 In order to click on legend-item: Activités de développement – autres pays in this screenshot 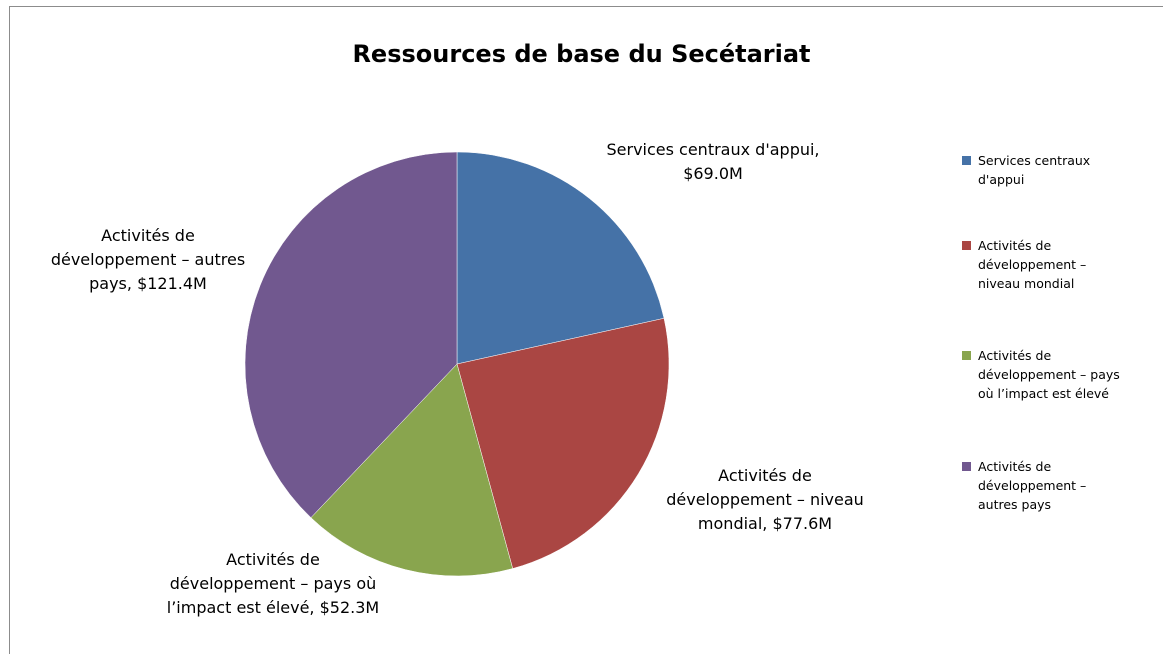, I will do `click(1042, 485)`.